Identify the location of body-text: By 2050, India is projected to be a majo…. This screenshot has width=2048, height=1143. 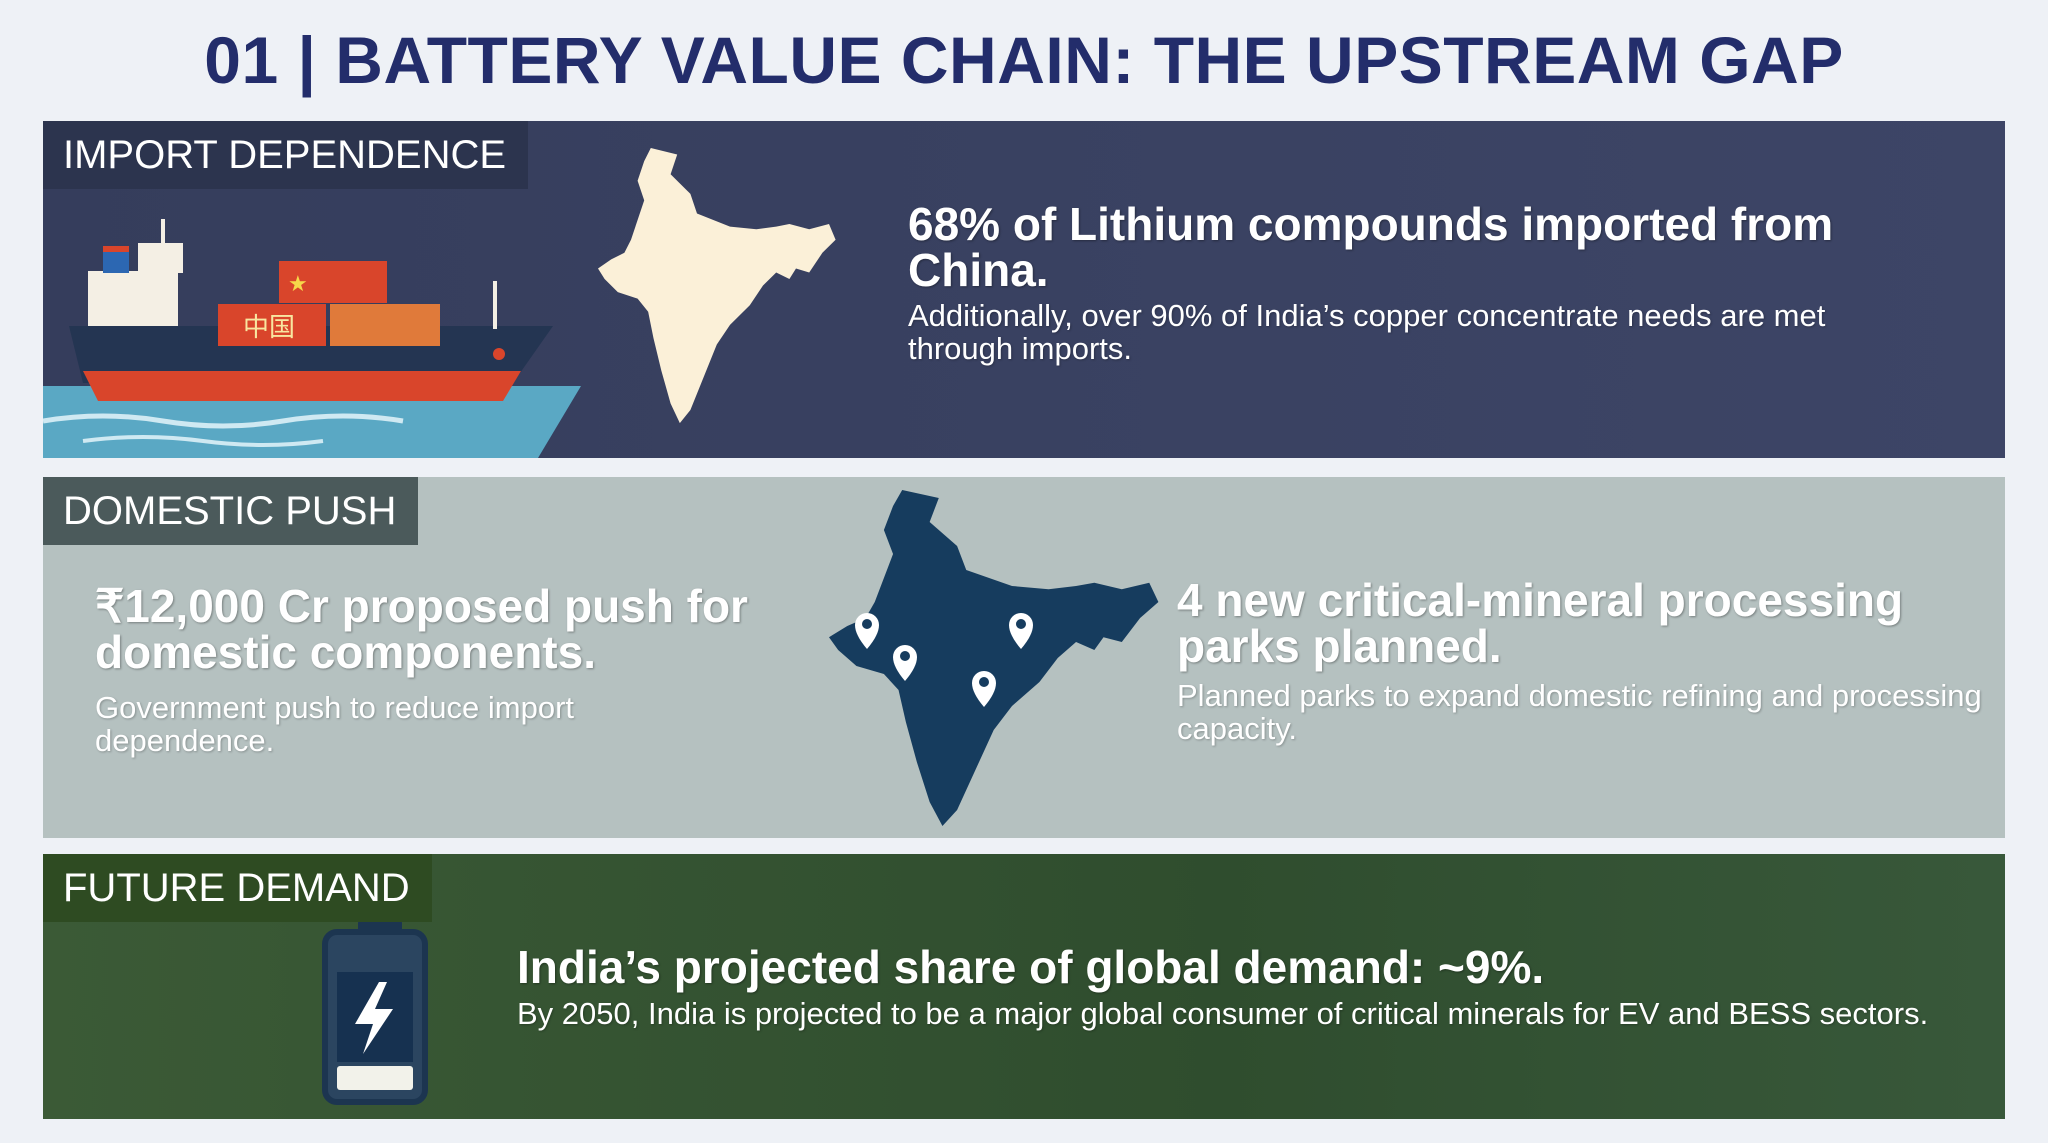
(1223, 1013).